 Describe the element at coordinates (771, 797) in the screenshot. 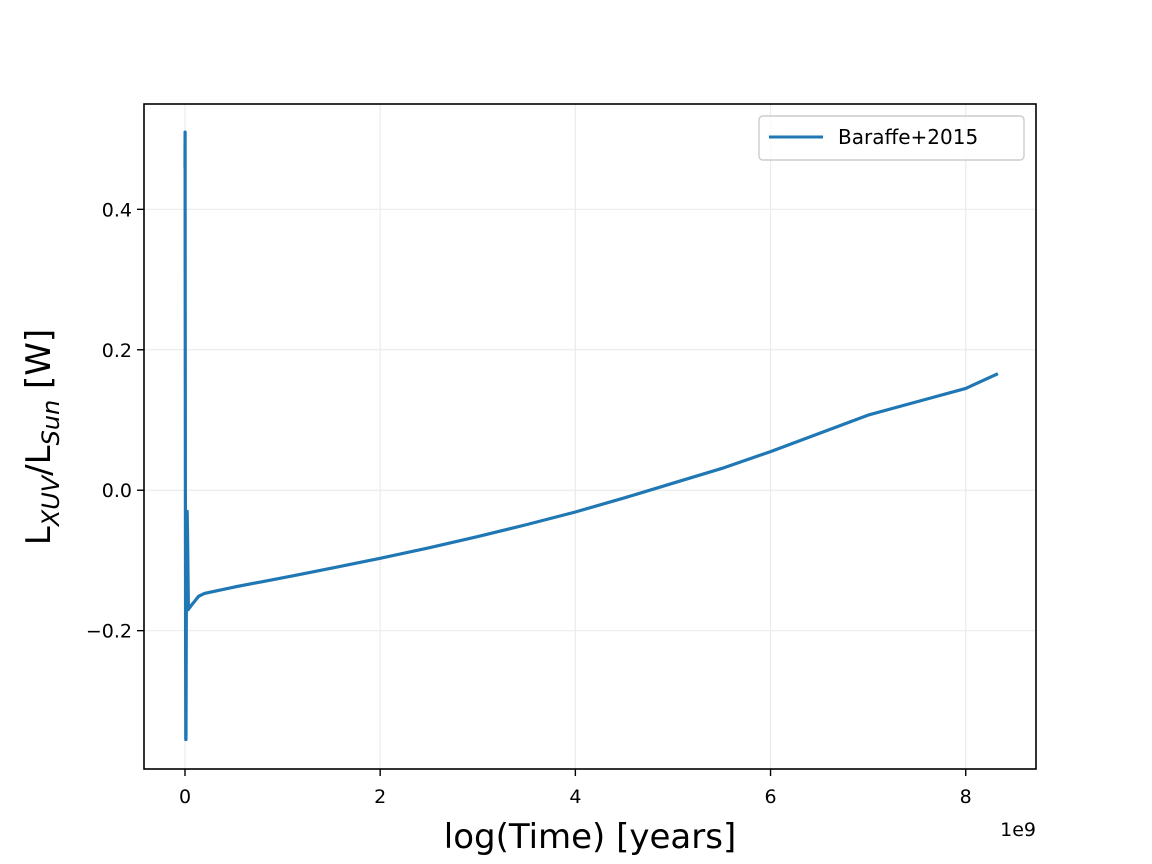

I see `x-tick-label: 6` at that location.